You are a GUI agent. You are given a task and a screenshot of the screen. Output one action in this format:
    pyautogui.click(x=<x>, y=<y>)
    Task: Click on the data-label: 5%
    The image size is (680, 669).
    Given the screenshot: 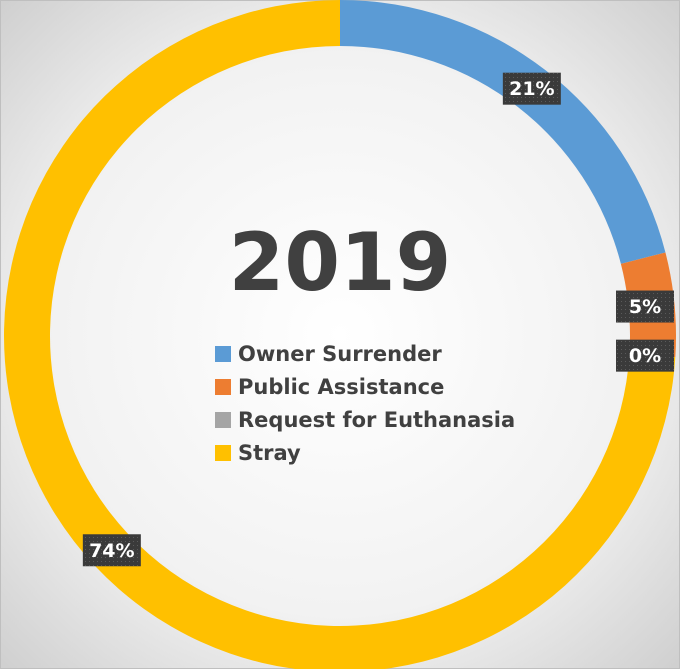 What is the action you would take?
    pyautogui.click(x=645, y=307)
    